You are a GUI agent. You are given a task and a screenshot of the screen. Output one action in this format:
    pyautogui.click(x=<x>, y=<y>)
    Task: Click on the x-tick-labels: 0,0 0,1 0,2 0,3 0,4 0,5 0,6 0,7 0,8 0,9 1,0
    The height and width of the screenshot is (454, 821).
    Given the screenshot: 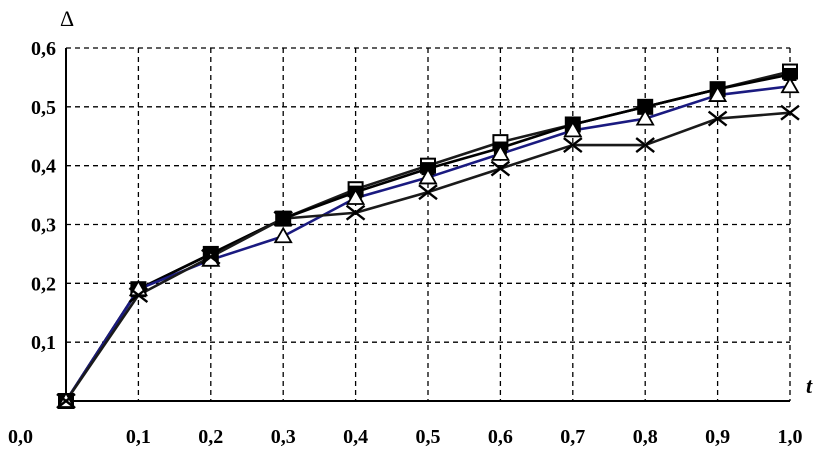 What is the action you would take?
    pyautogui.click(x=405, y=437)
    